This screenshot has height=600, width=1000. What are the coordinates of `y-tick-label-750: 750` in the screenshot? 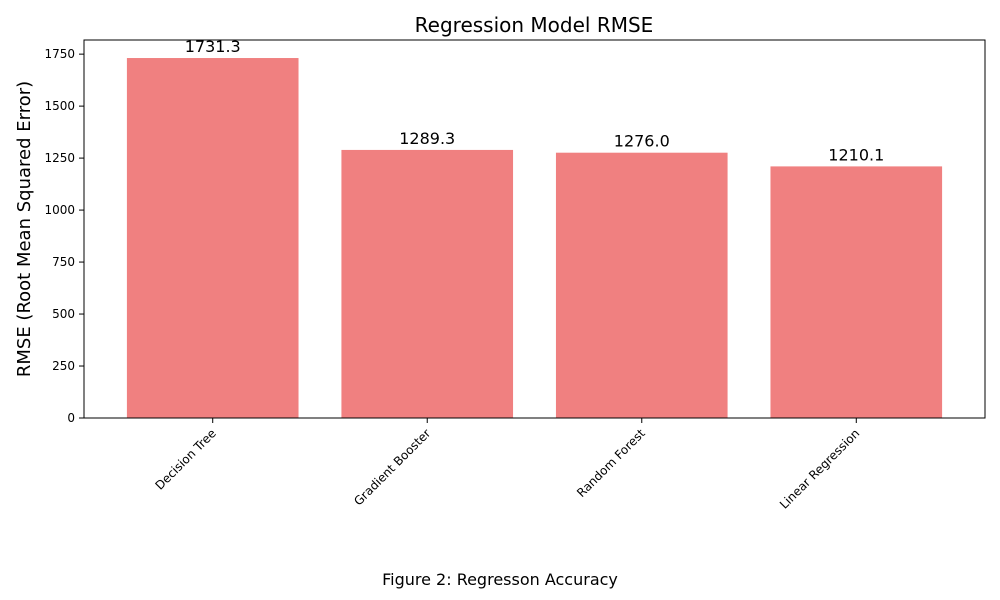 It's located at (63, 262).